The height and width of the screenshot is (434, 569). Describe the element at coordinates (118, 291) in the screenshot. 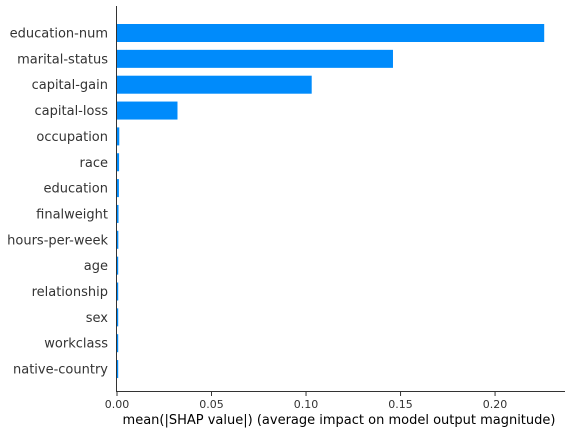

I see `bar-relationship` at that location.